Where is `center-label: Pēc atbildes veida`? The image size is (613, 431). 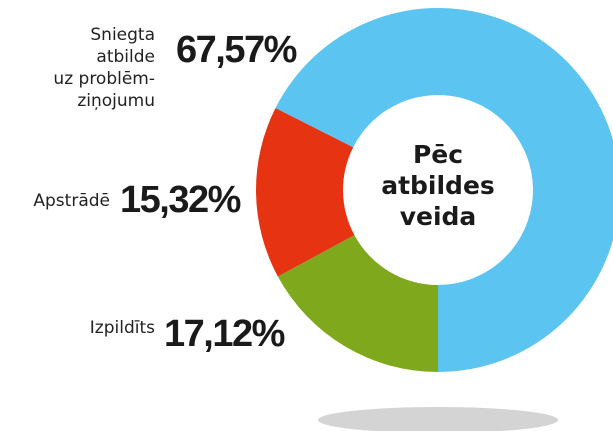 center-label: Pēc atbildes veida is located at coordinates (438, 185).